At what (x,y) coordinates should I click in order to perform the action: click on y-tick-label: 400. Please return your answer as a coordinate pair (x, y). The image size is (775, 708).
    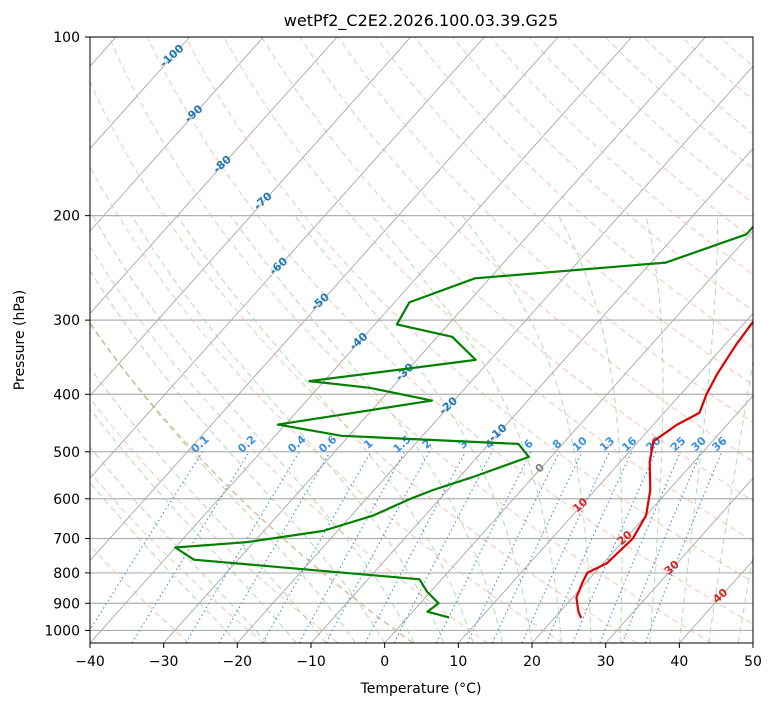
    Looking at the image, I should click on (66, 395).